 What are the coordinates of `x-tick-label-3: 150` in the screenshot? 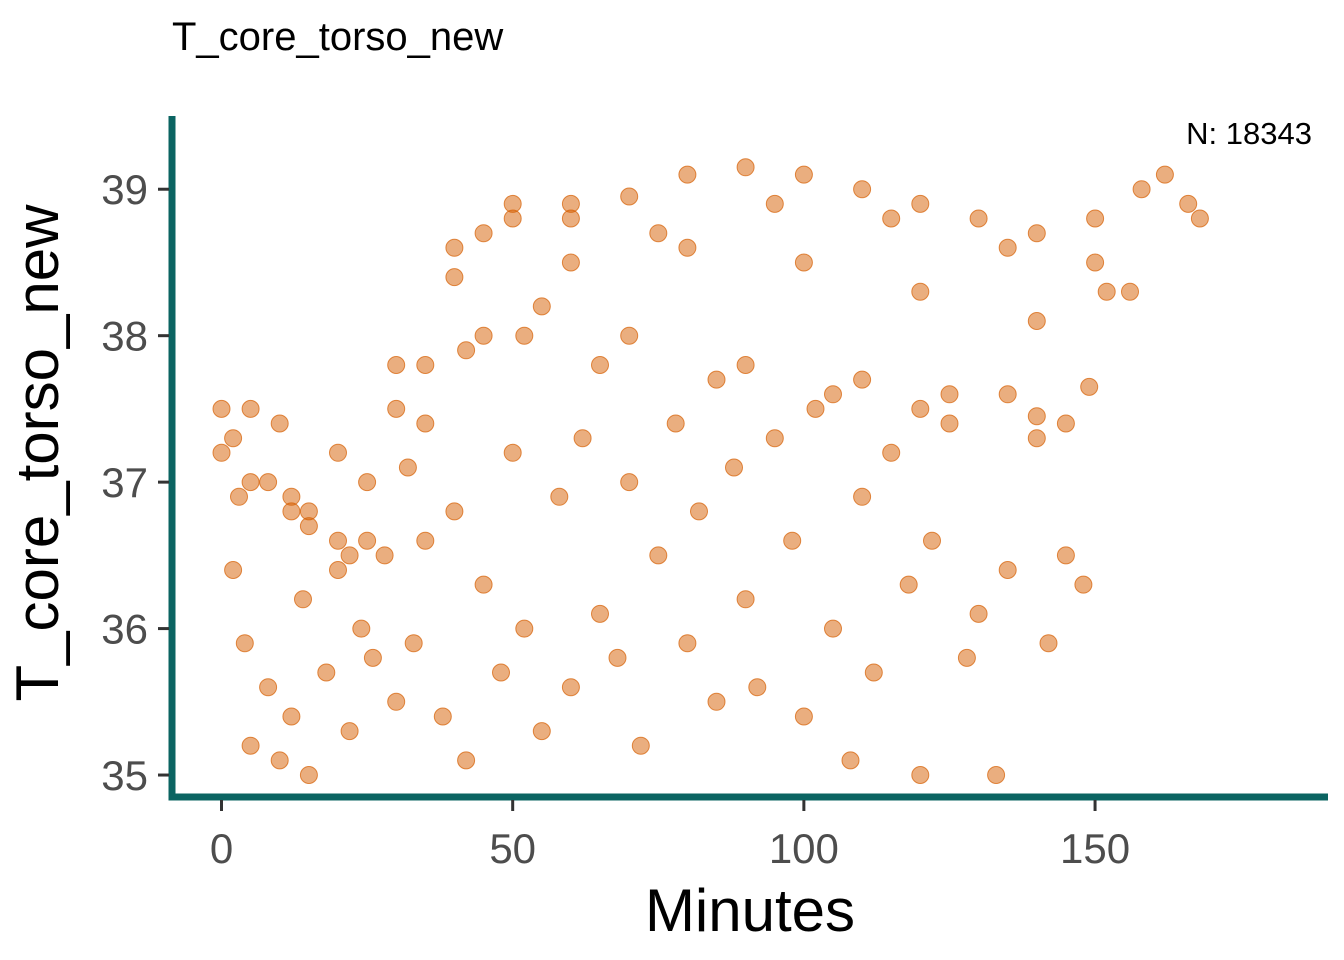 It's located at (1095, 848).